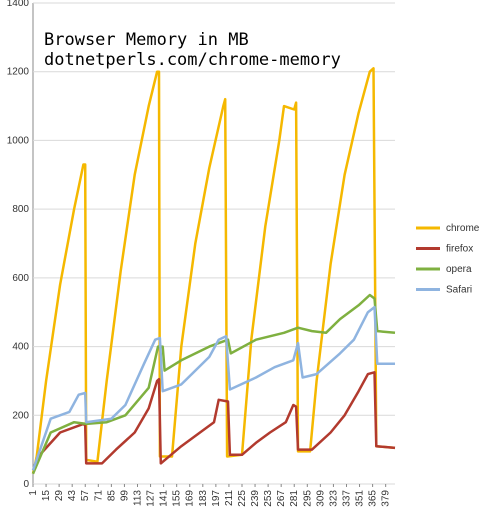 This screenshot has width=480, height=517. I want to click on x-tick-label: 85, so click(111, 496).